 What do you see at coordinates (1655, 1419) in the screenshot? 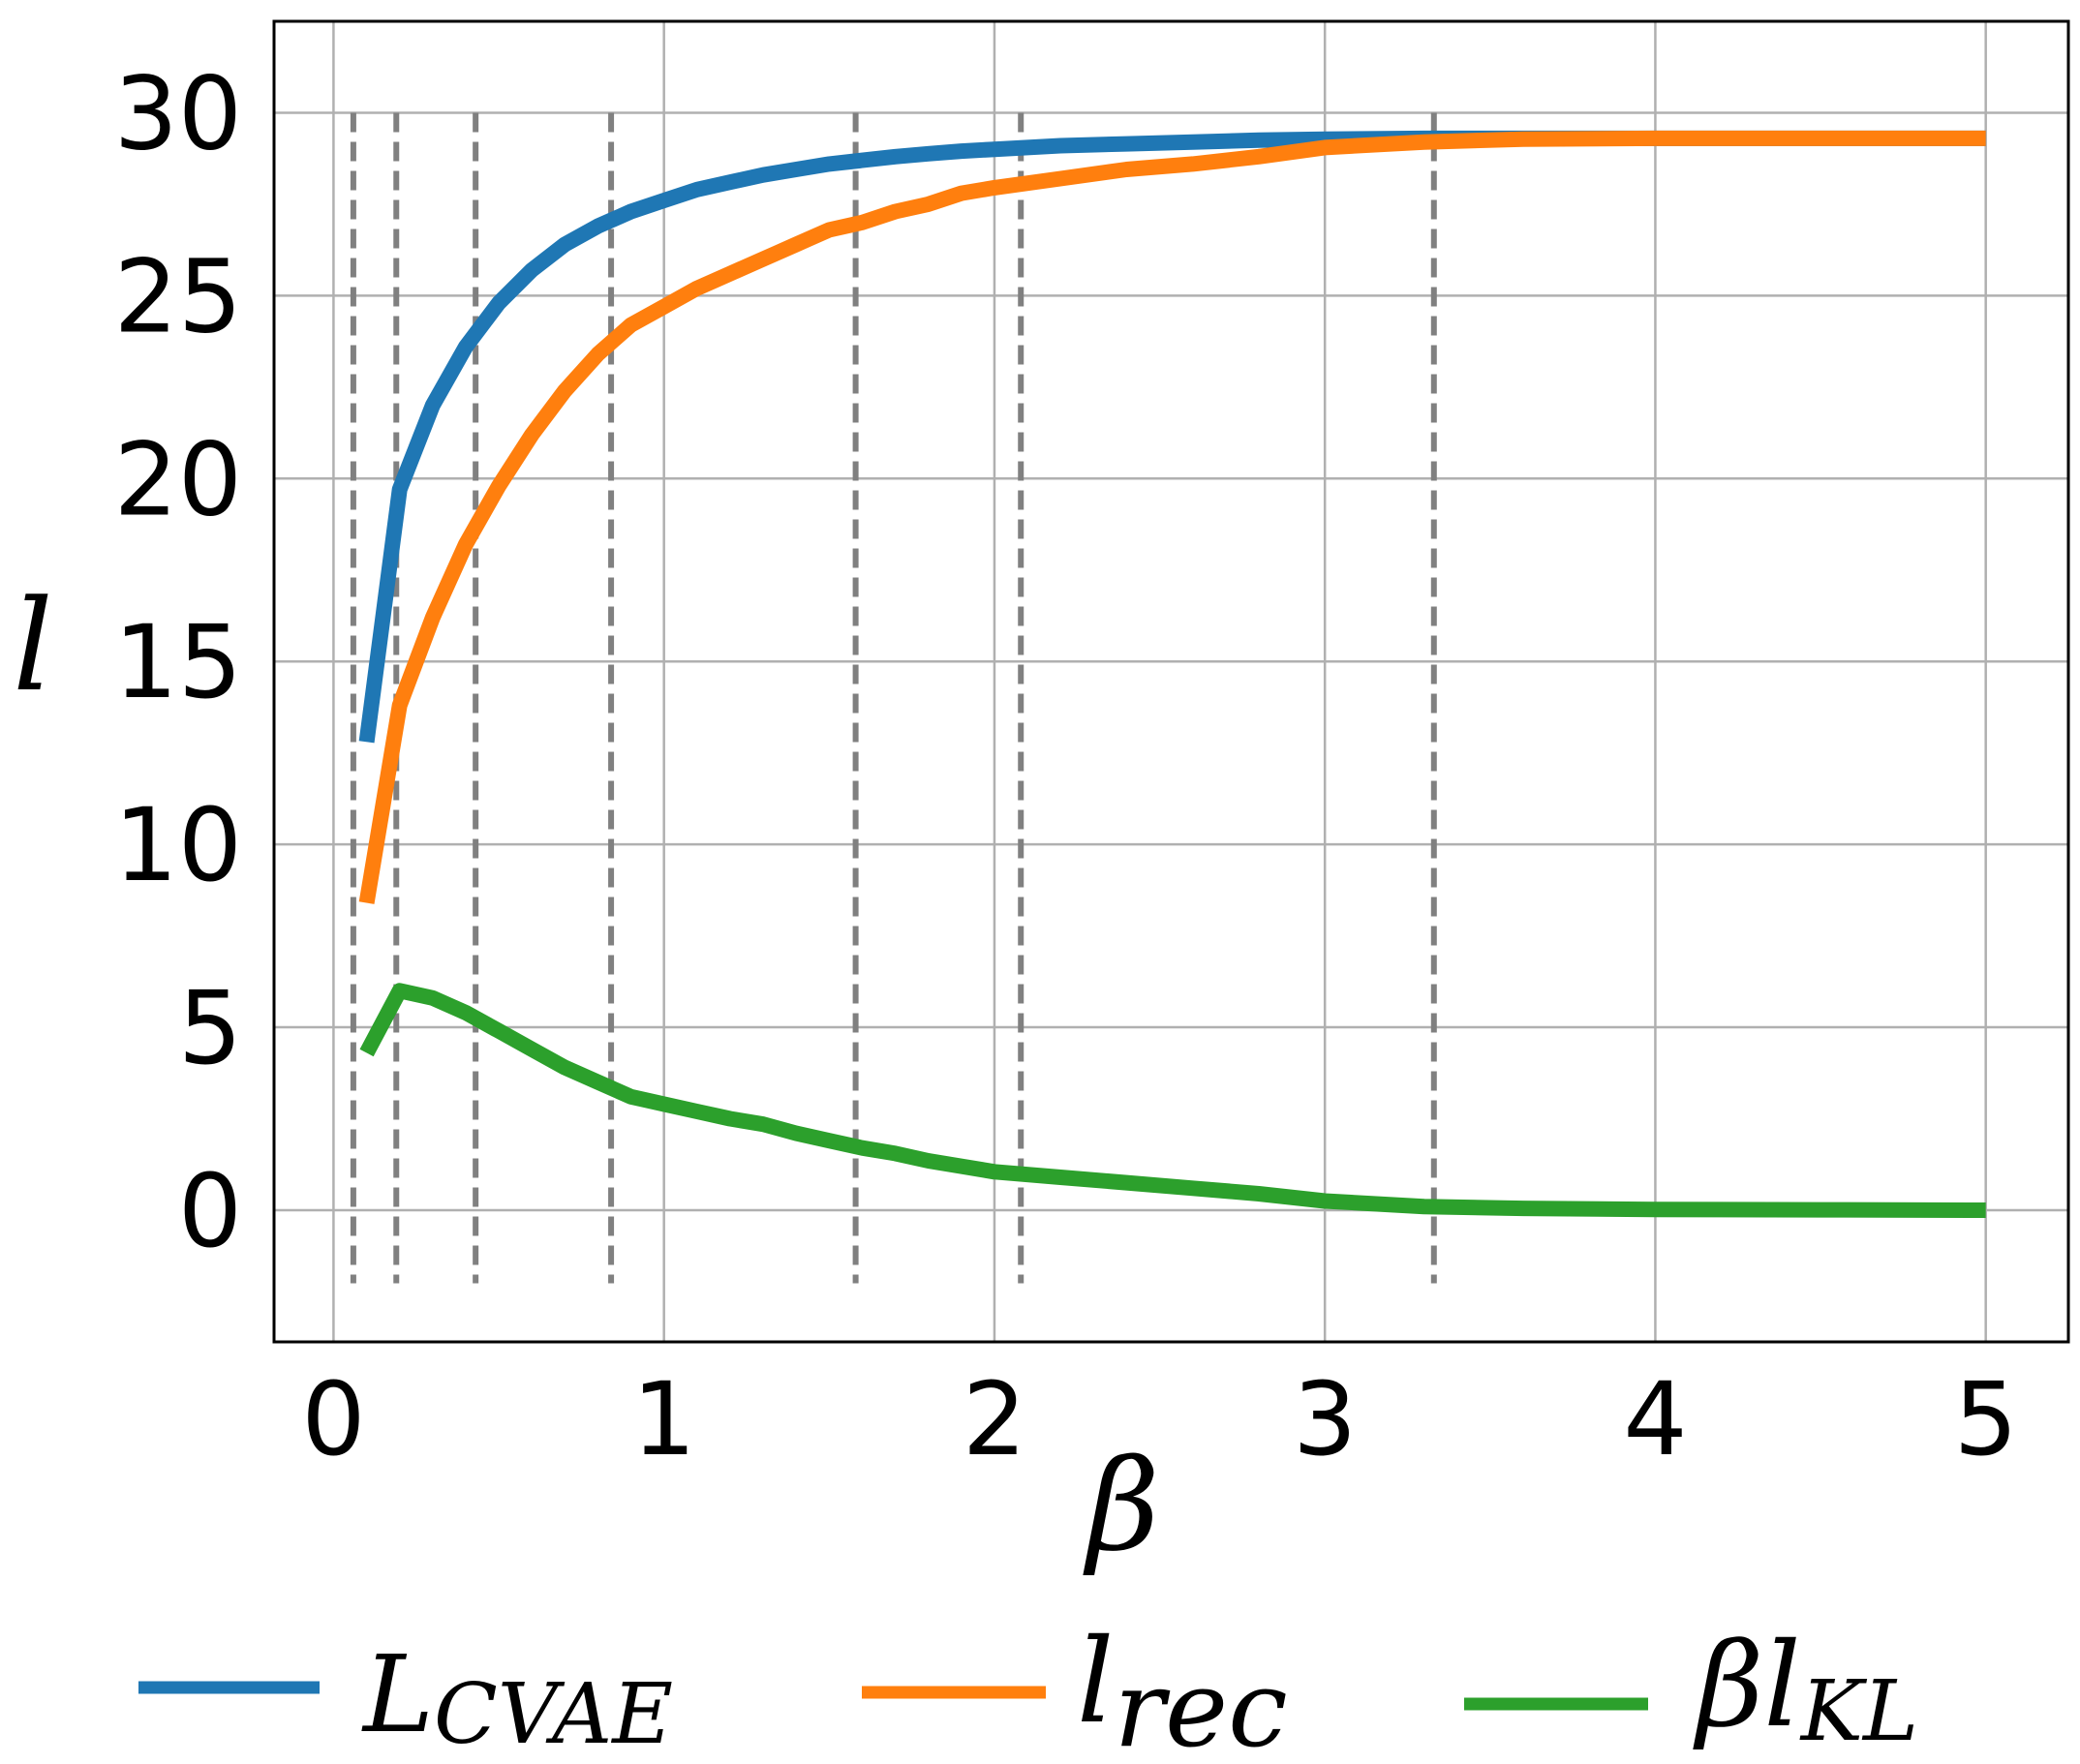
I see `x-tick-label: 4` at bounding box center [1655, 1419].